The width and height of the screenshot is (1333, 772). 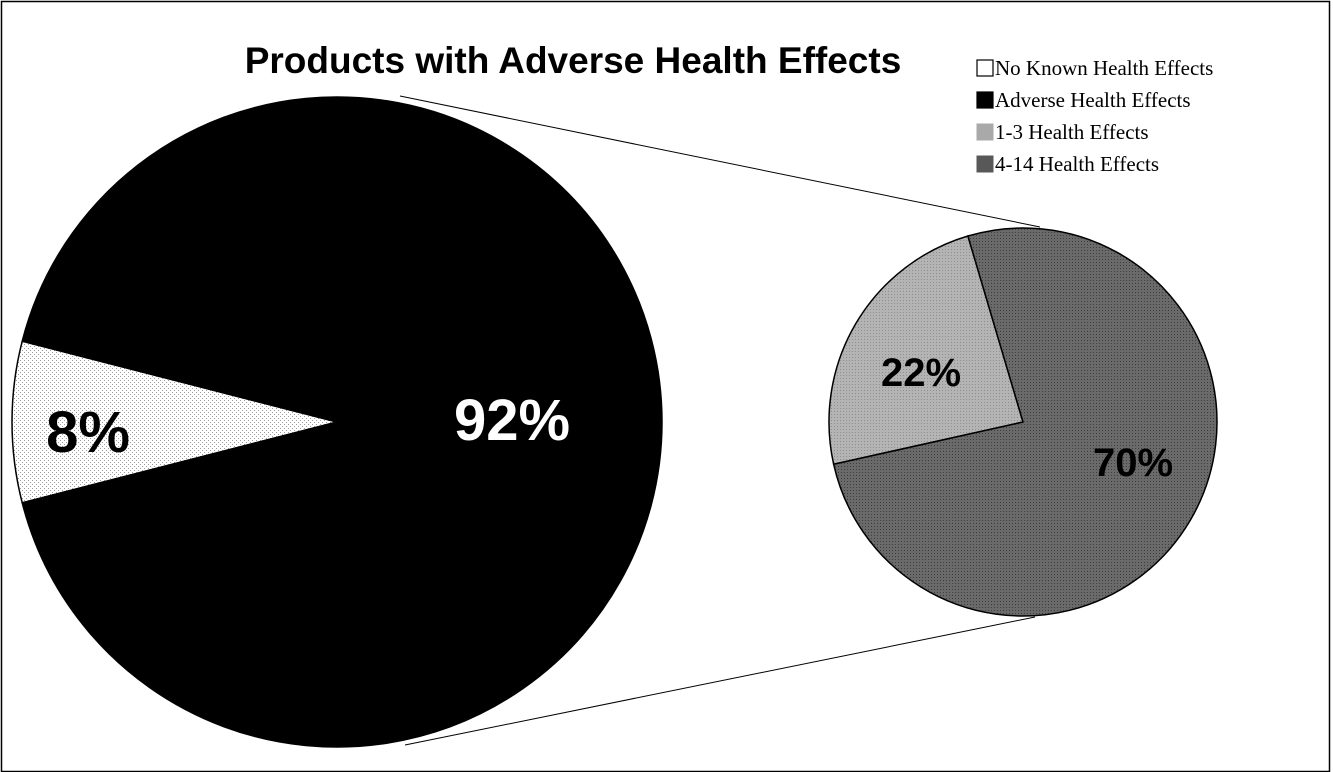 I want to click on legend-label-1-3: 1-3 Health Effects, so click(x=1072, y=132).